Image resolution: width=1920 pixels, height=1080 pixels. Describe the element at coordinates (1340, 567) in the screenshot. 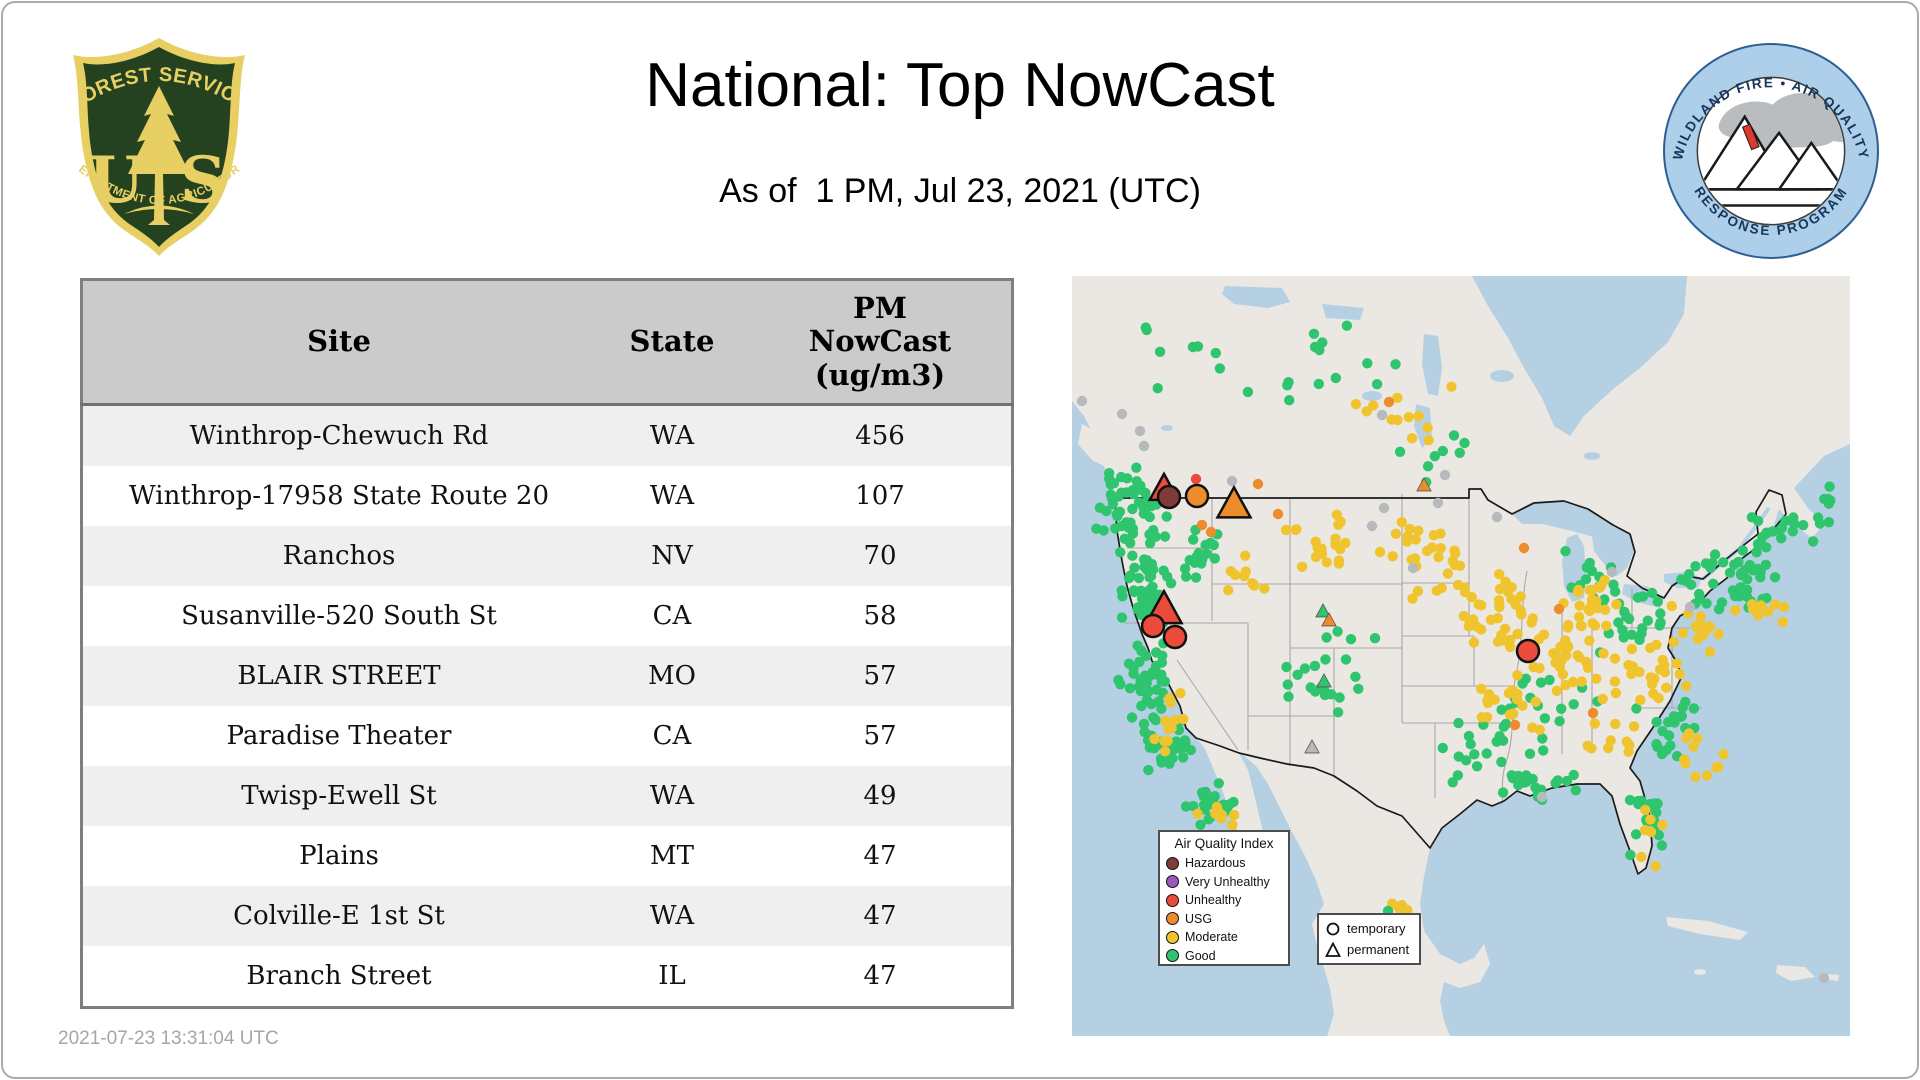

I see `top-site-markers` at that location.